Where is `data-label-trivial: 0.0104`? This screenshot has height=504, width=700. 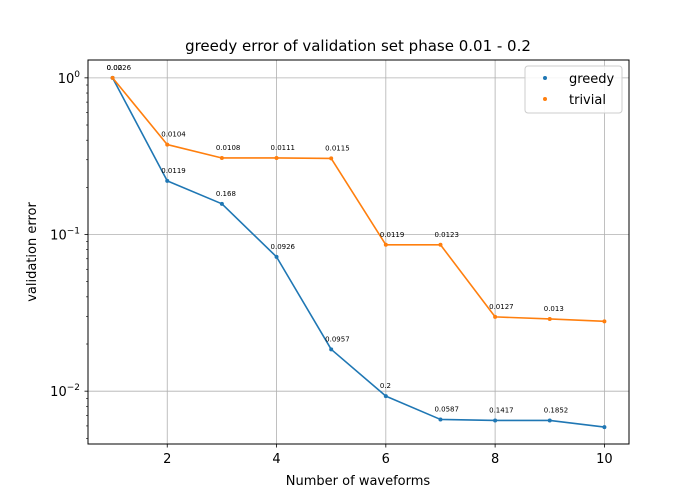
data-label-trivial: 0.0104 is located at coordinates (173, 135).